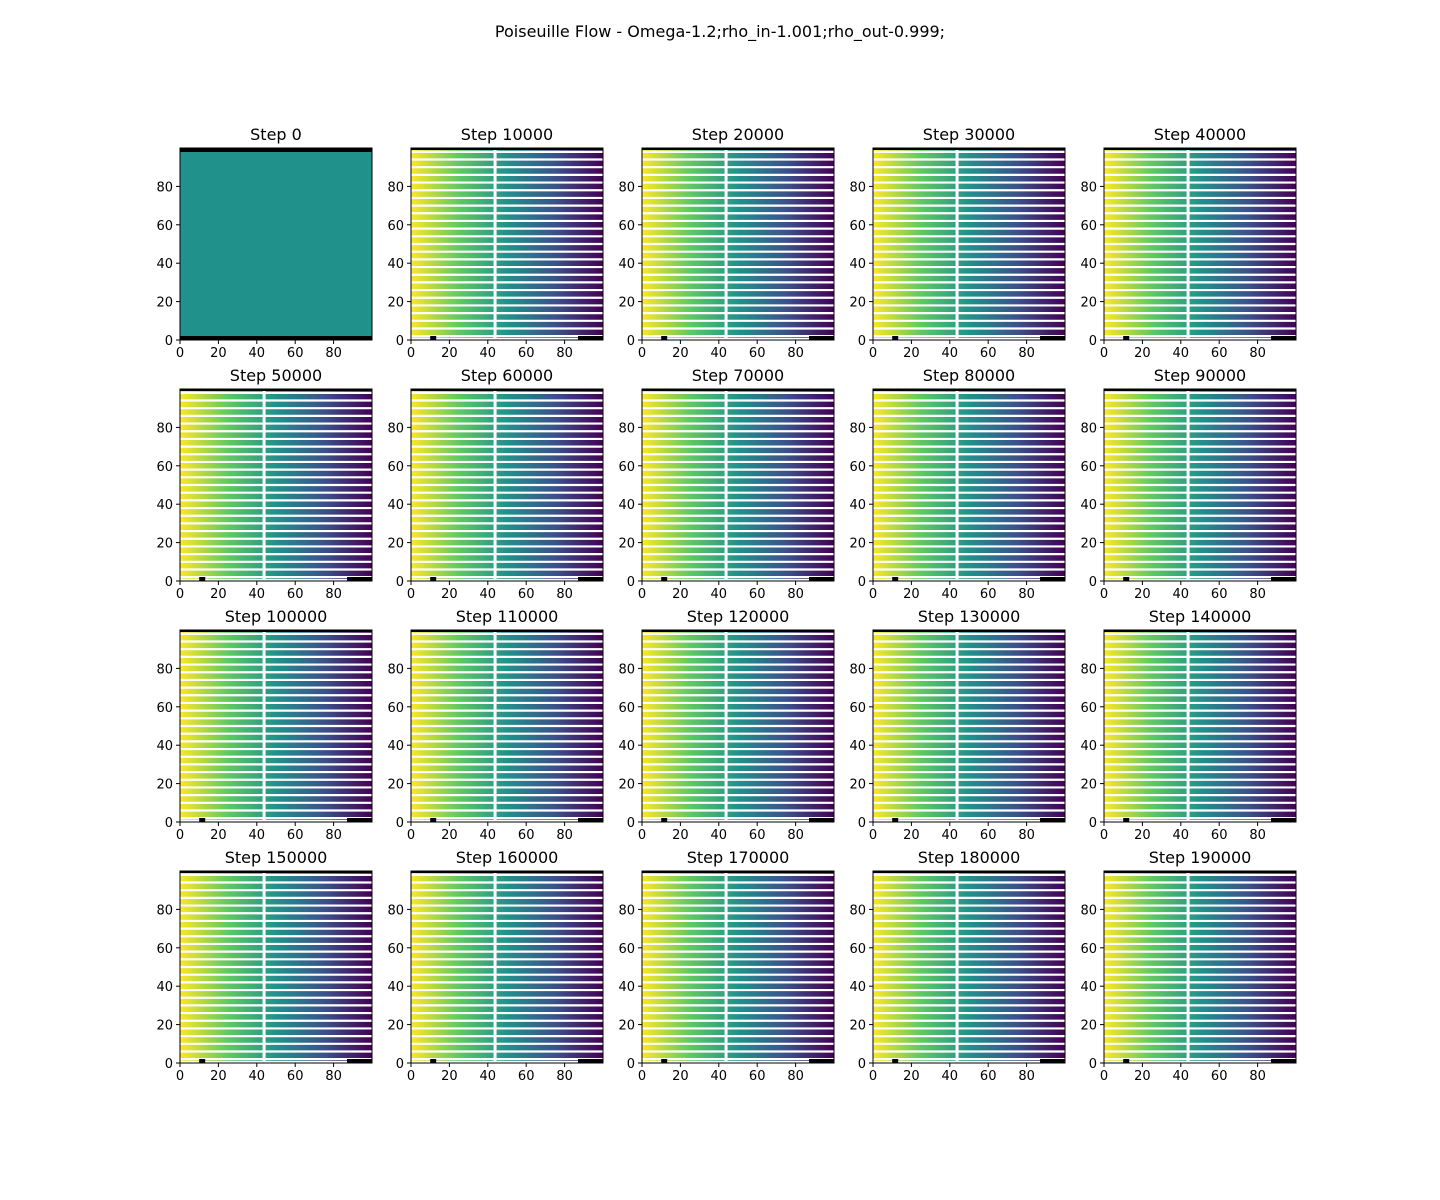 The width and height of the screenshot is (1440, 1200). What do you see at coordinates (264, 966) in the screenshot?
I see `panel: Step 150000 0 20 40 60 80 0 20 40 60 80` at bounding box center [264, 966].